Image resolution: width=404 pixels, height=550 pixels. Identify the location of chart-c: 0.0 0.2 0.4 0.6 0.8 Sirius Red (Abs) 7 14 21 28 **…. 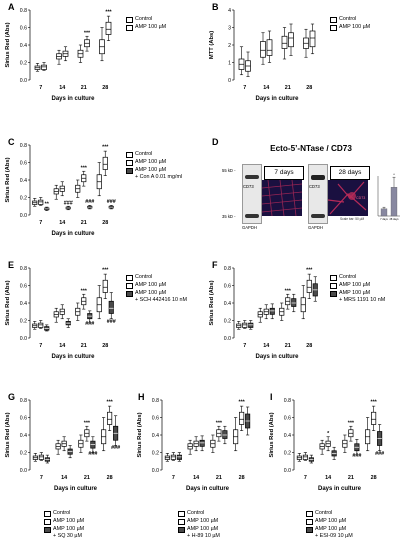
(60, 190).